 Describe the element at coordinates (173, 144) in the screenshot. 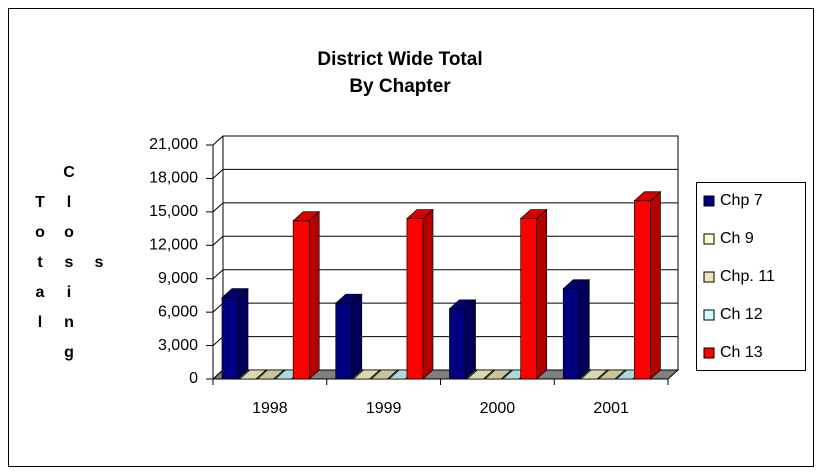

I see `y-tick-label: 21,000` at that location.